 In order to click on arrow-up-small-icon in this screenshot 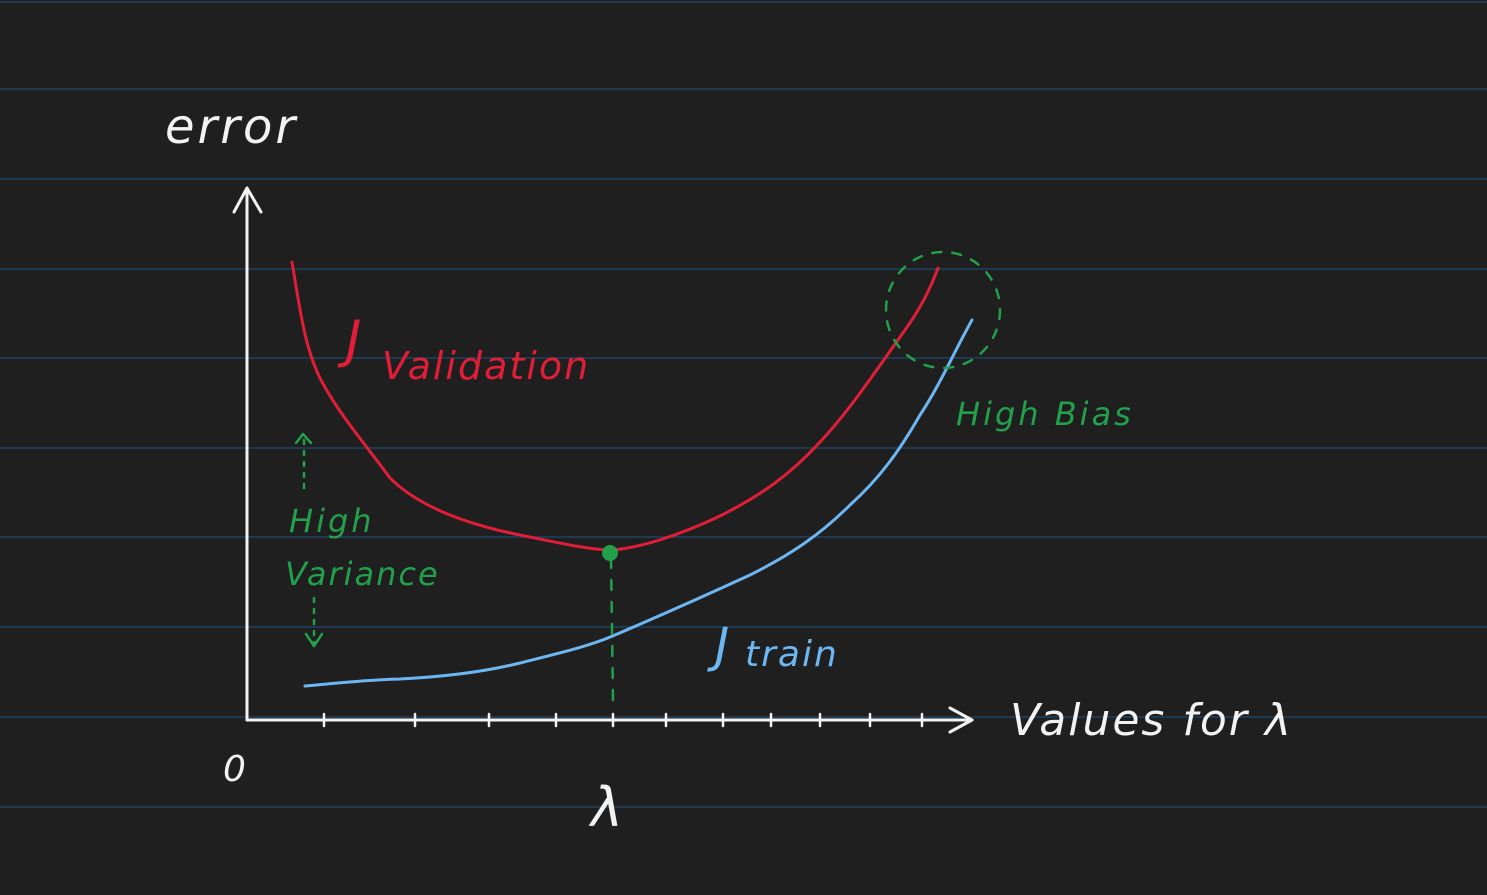, I will do `click(303, 438)`.